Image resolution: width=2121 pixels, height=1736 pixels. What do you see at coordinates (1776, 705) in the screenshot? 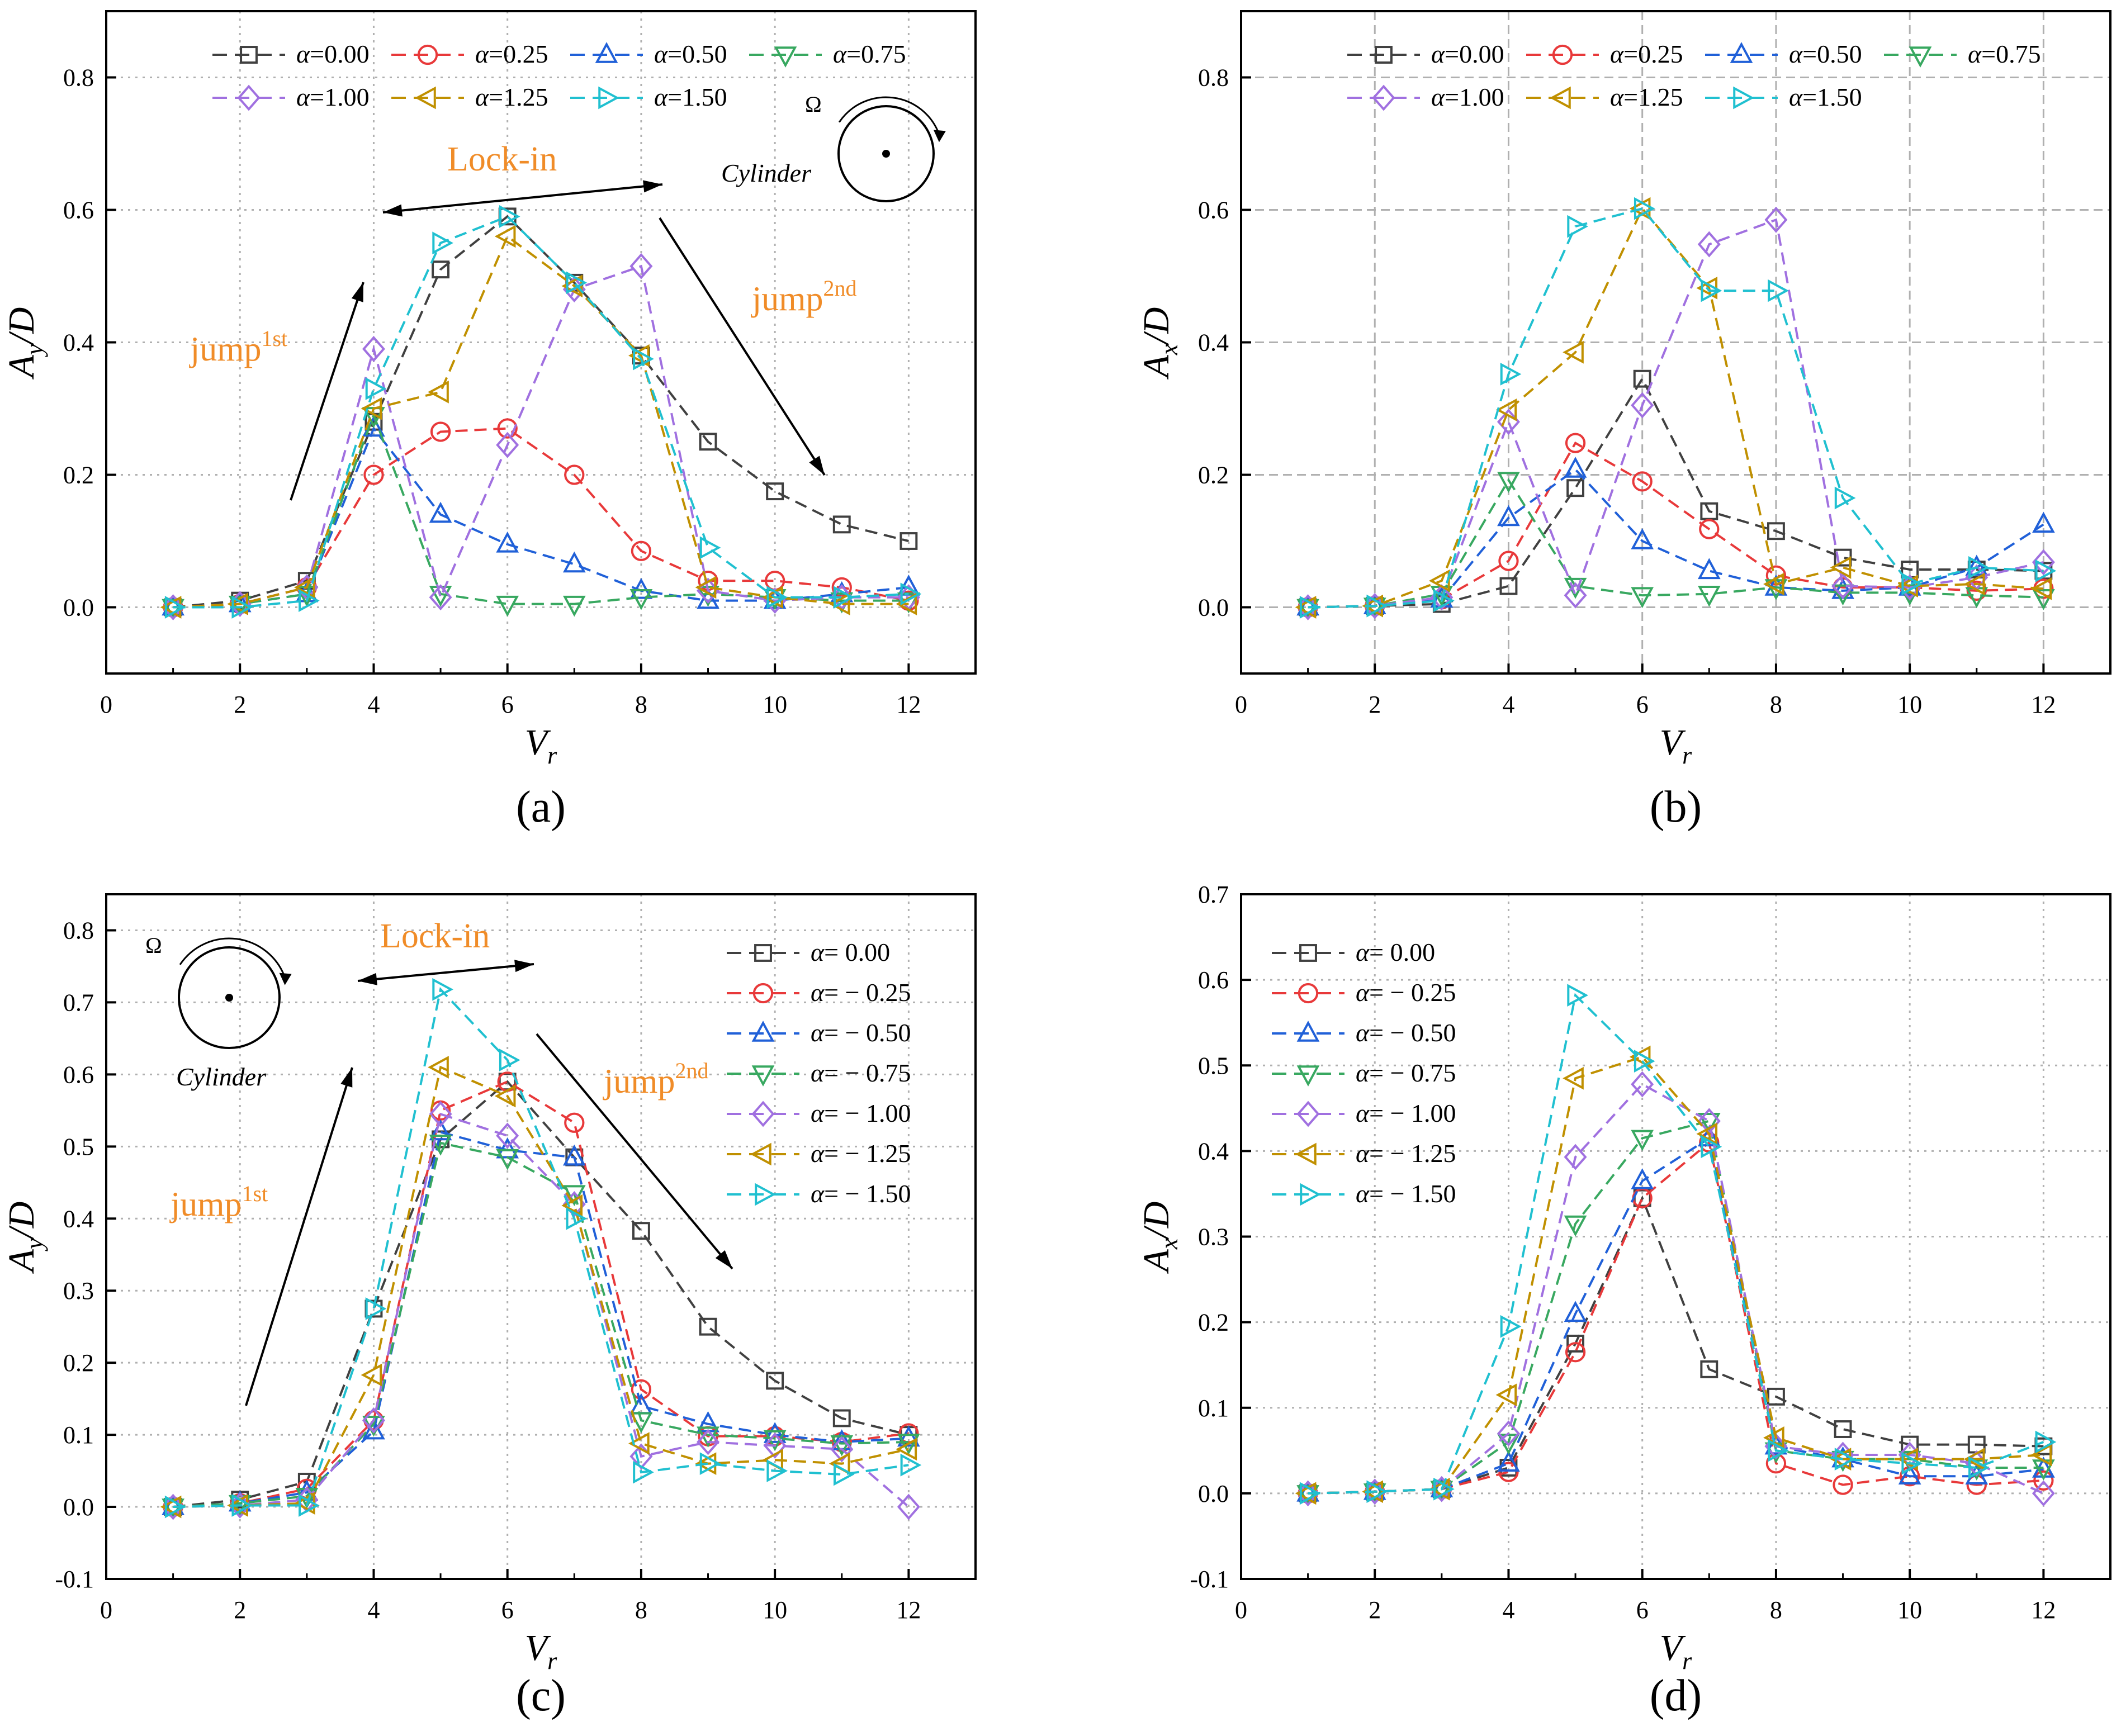
I see `x-tick-label: 8` at bounding box center [1776, 705].